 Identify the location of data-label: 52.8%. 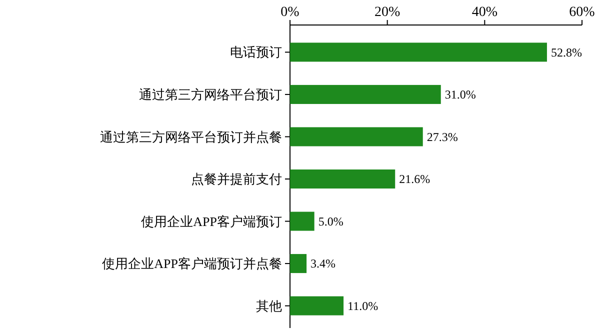
(566, 52).